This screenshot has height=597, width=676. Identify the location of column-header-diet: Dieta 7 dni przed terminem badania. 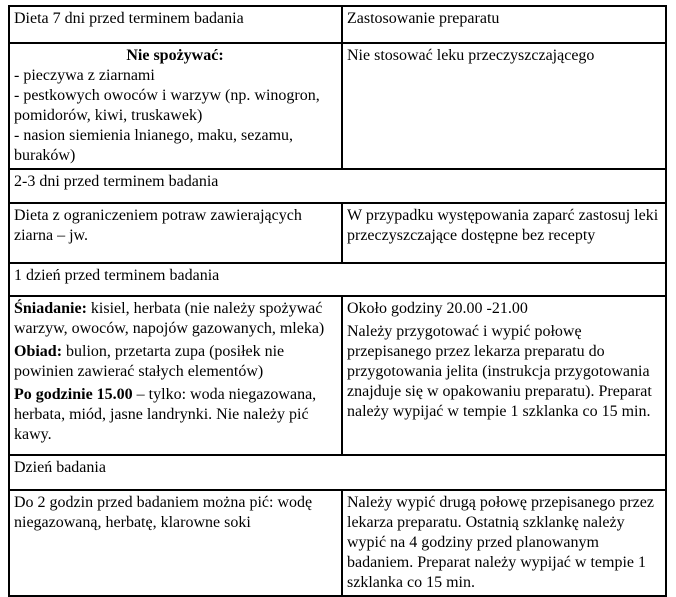
(175, 24).